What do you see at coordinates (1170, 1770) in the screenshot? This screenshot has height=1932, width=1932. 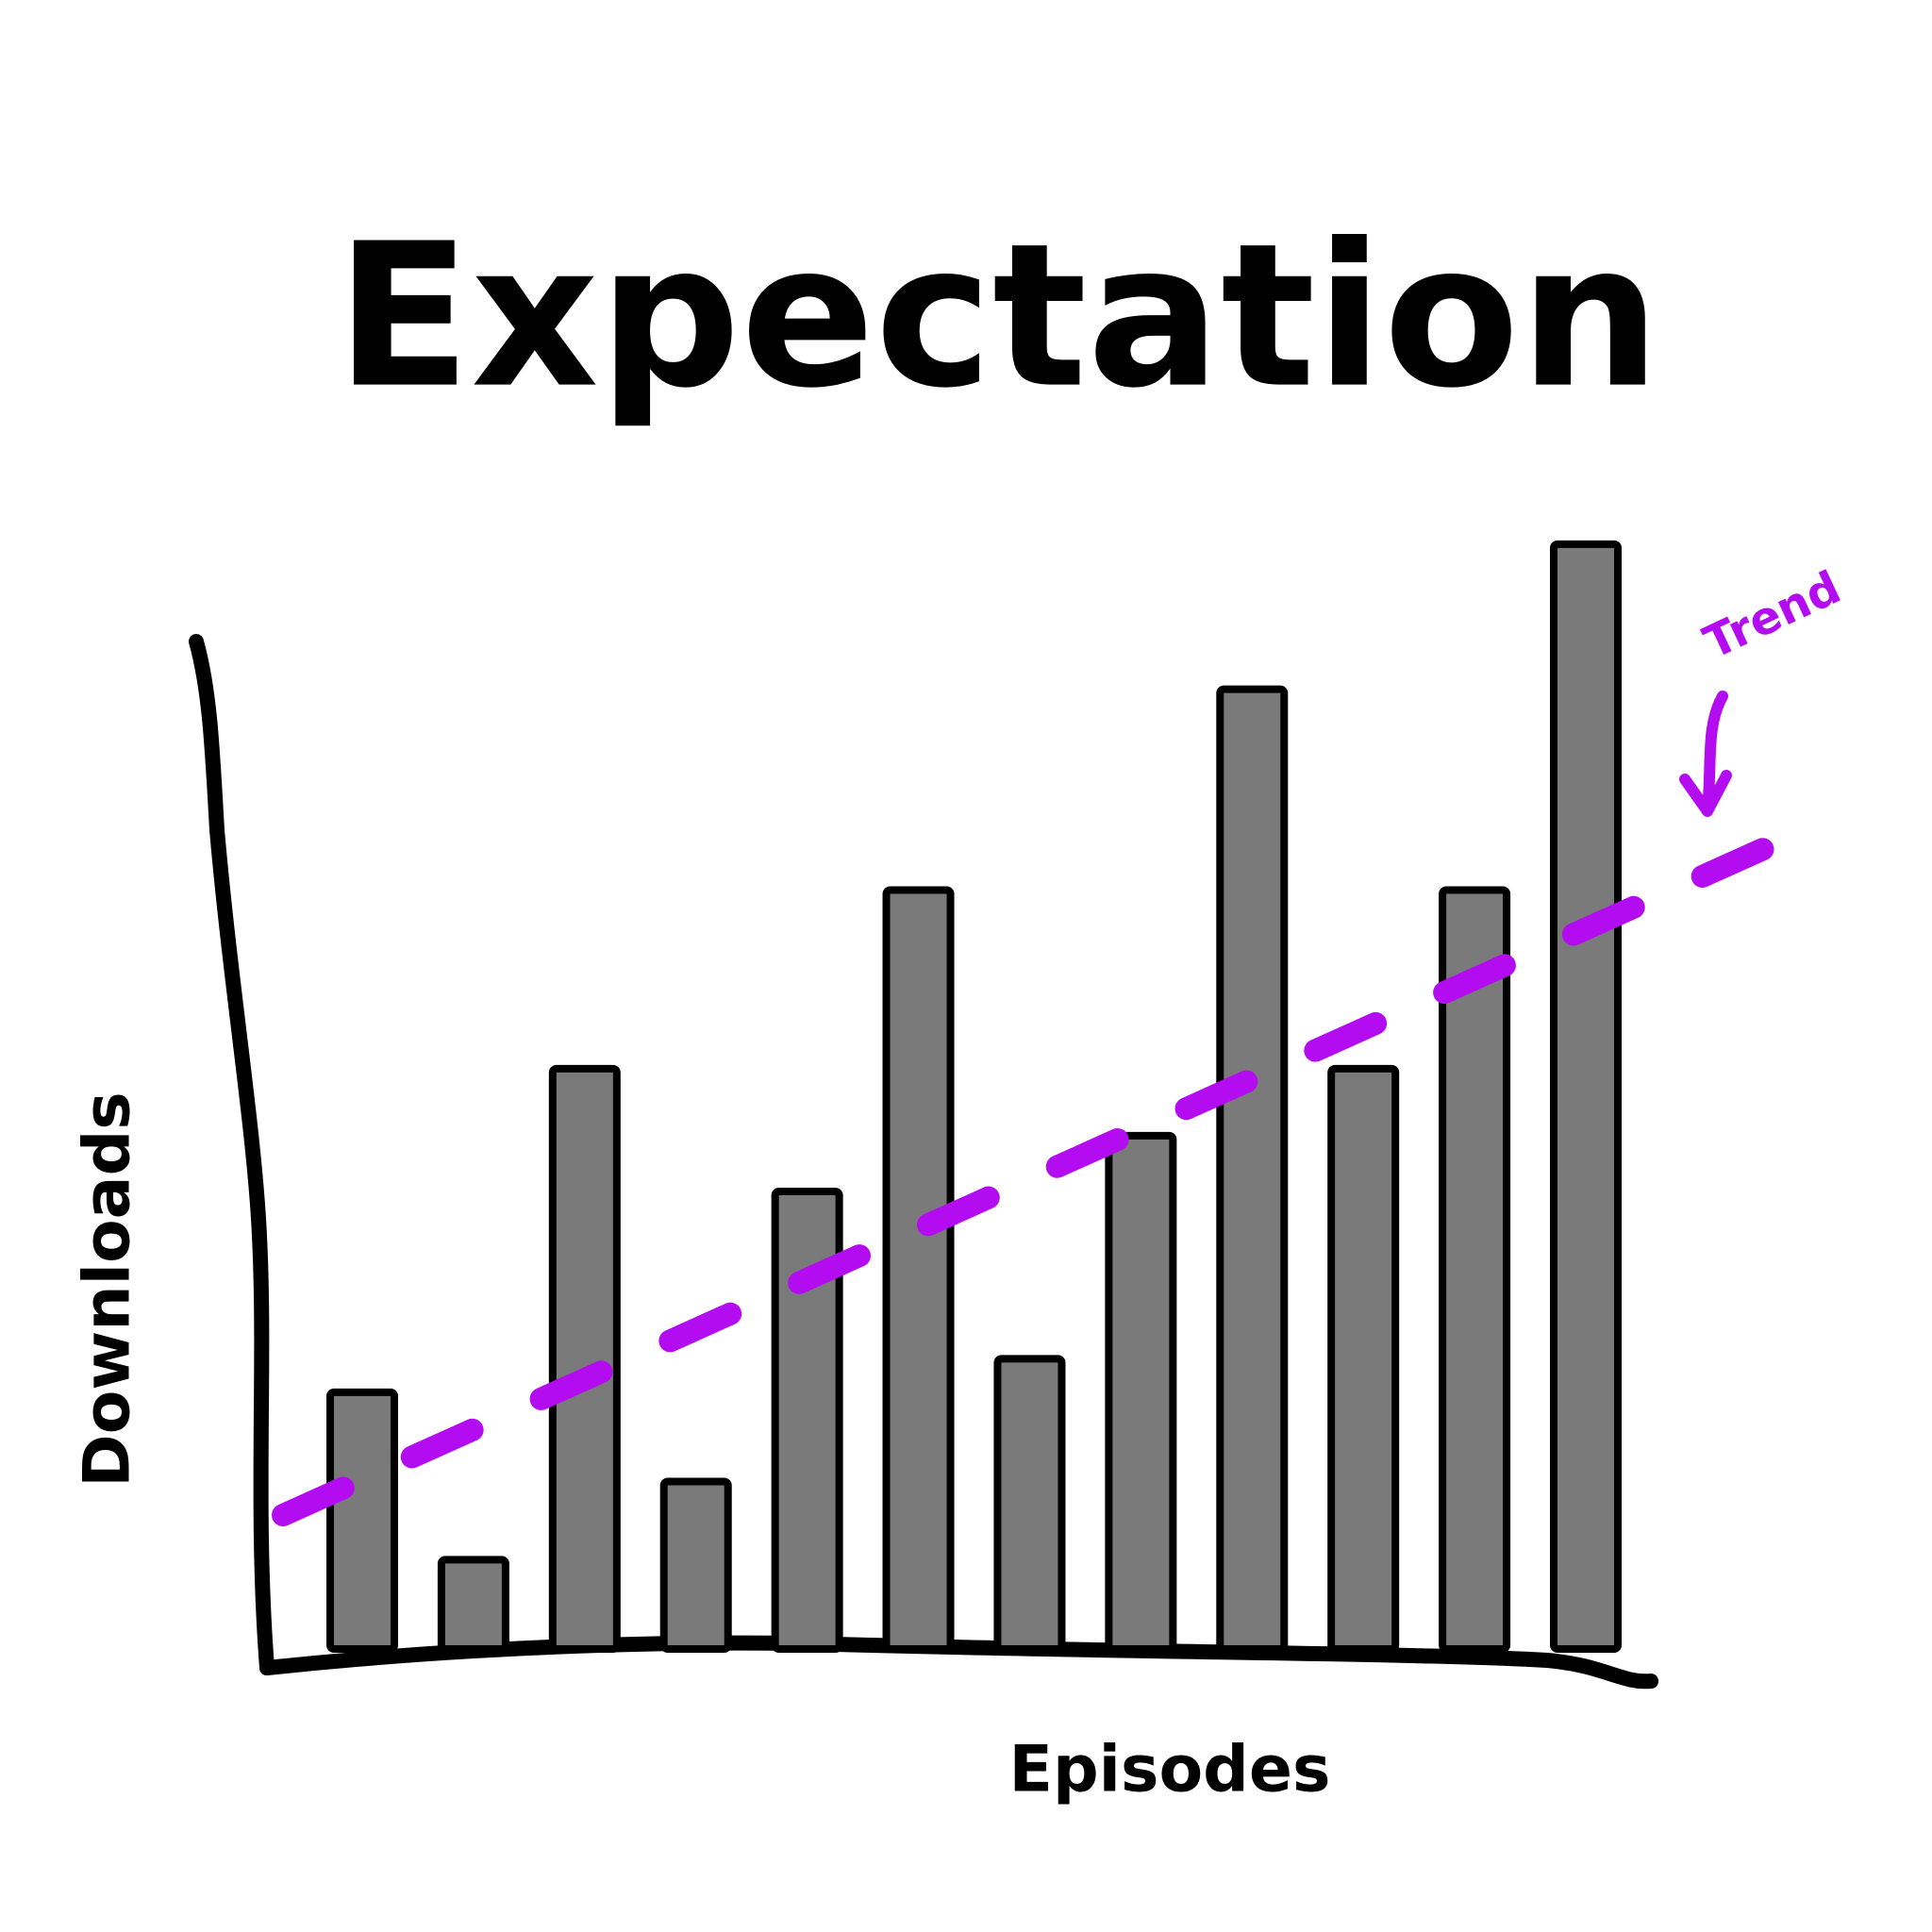 I see `x-axis-label: Episodes` at bounding box center [1170, 1770].